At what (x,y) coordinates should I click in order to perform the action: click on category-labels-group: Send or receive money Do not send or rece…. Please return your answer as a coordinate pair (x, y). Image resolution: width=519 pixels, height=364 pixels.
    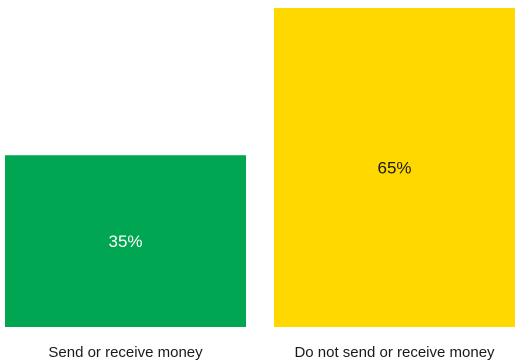
    Looking at the image, I should click on (271, 352).